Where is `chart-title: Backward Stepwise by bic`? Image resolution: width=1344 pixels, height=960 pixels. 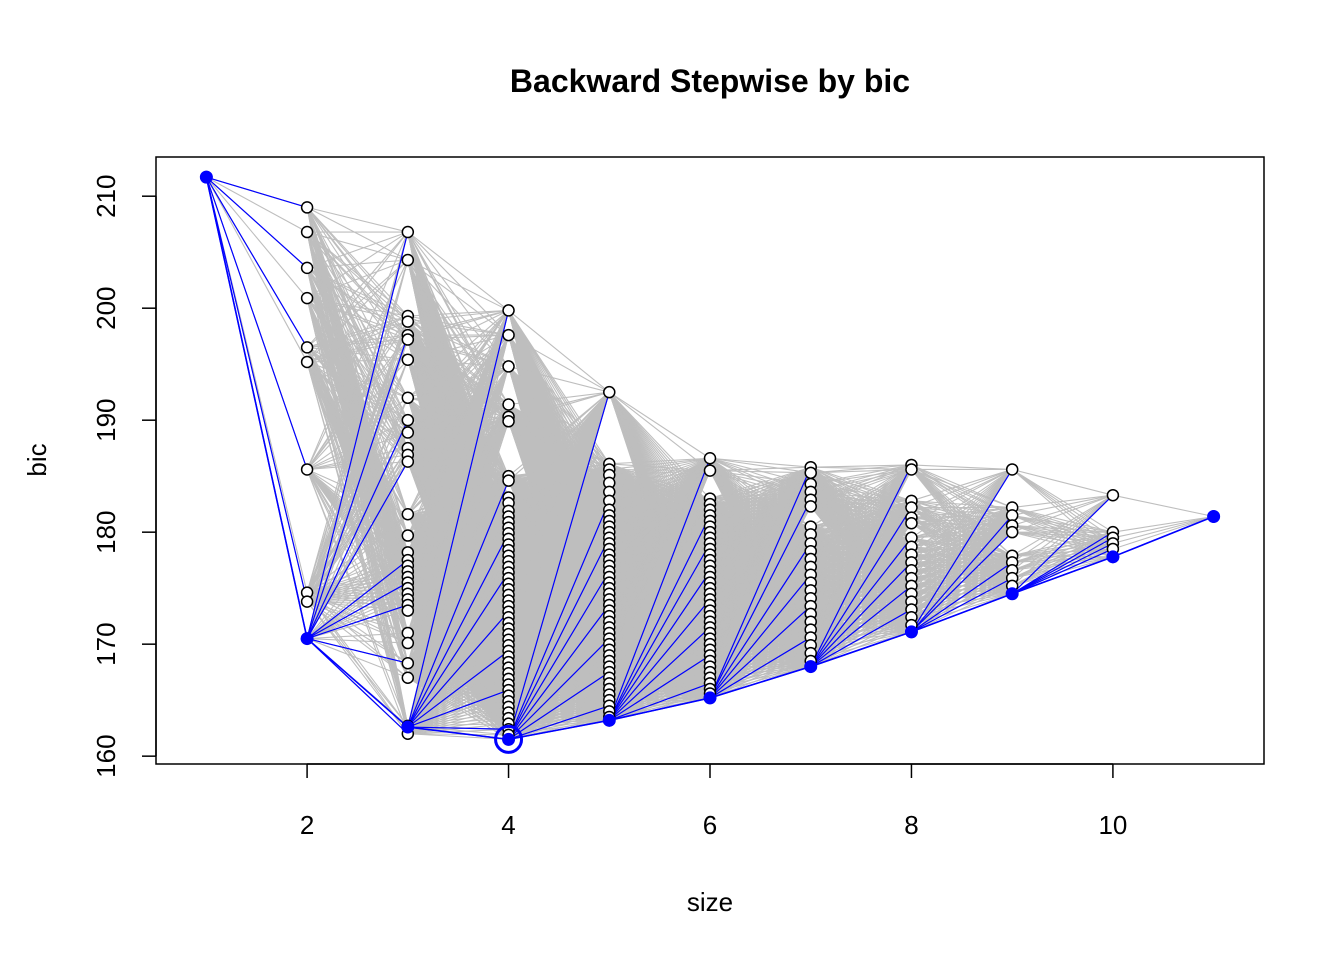
chart-title: Backward Stepwise by bic is located at coordinates (710, 81).